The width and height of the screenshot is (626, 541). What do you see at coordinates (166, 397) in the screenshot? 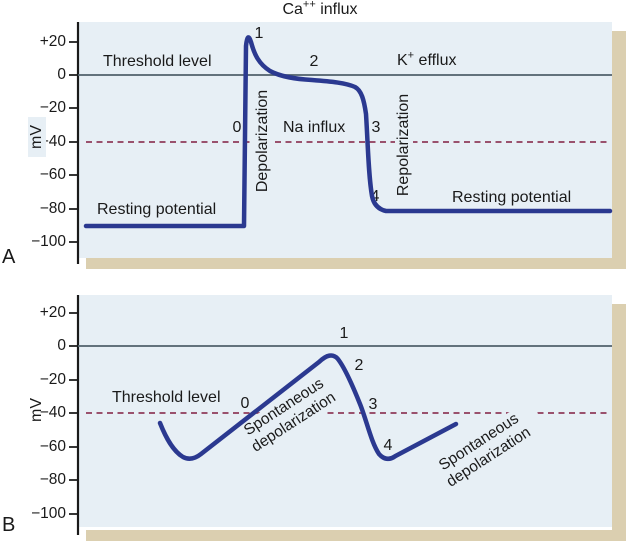
I see `panel-b-threshold-label: Threshold level` at bounding box center [166, 397].